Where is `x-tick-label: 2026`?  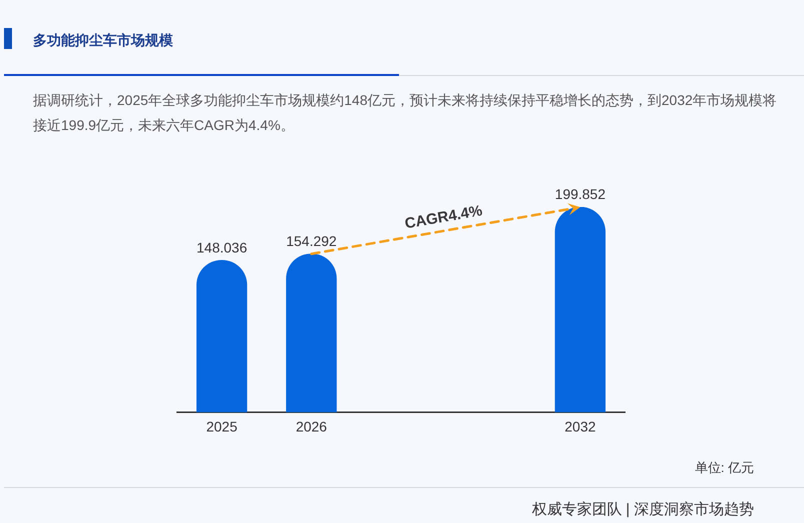
x-tick-label: 2026 is located at coordinates (312, 426).